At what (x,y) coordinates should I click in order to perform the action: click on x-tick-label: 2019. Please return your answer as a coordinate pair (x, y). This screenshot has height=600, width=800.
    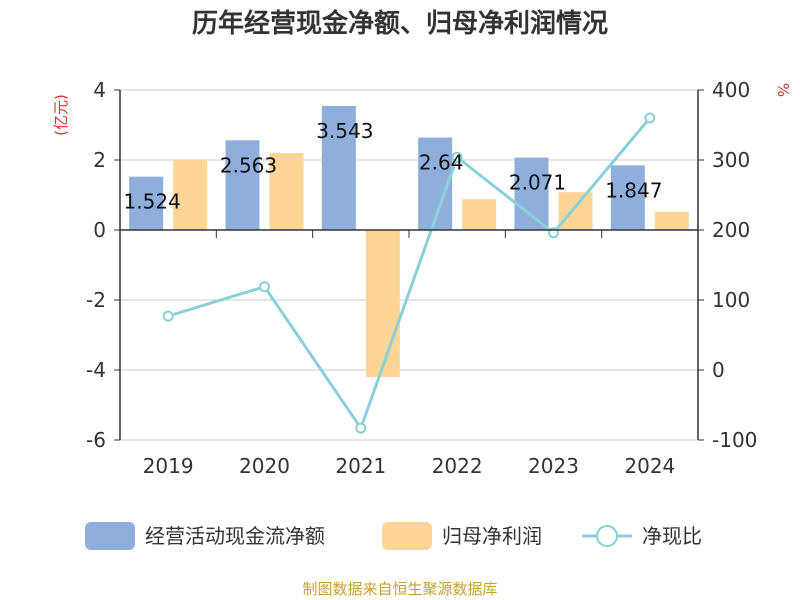
    Looking at the image, I should click on (168, 466).